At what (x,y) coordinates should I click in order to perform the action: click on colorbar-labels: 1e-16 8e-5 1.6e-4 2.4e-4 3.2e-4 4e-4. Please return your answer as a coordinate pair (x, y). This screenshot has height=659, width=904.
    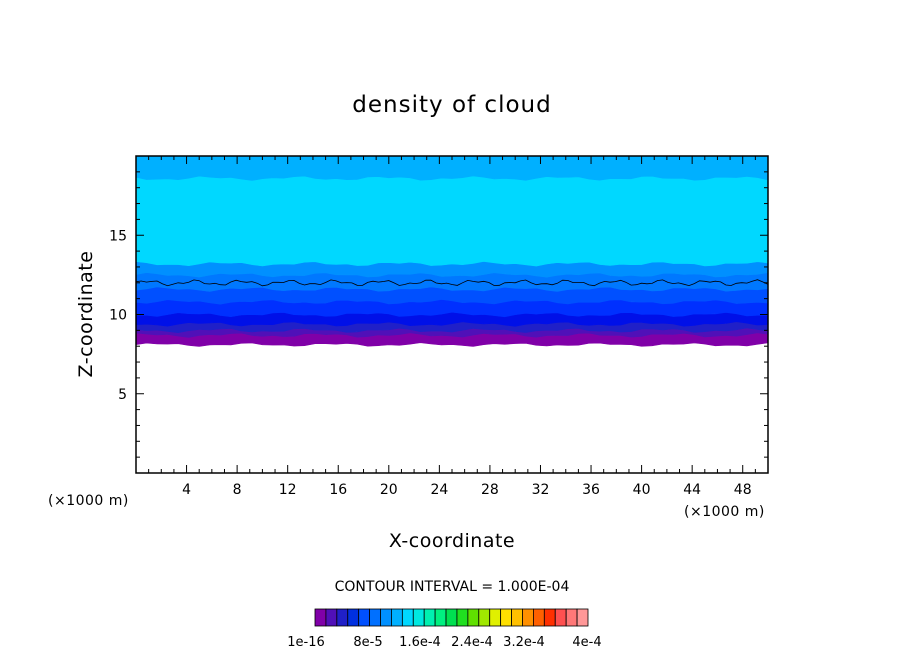
    Looking at the image, I should click on (444, 642).